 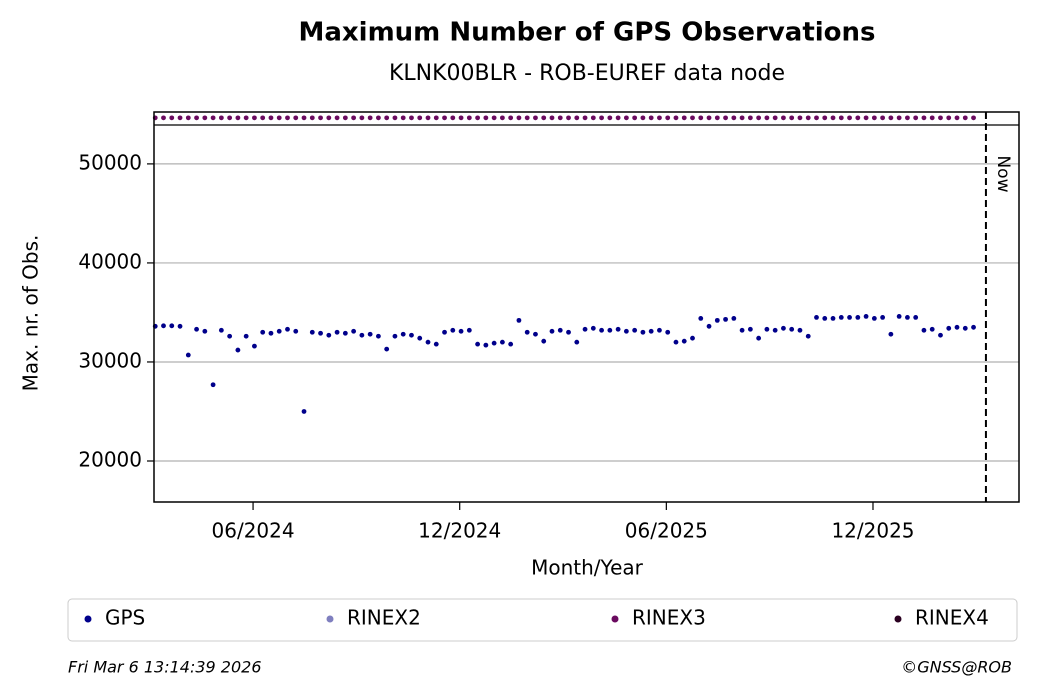 I want to click on chart-title: Maximum Number of GPS Observations, so click(x=586, y=33).